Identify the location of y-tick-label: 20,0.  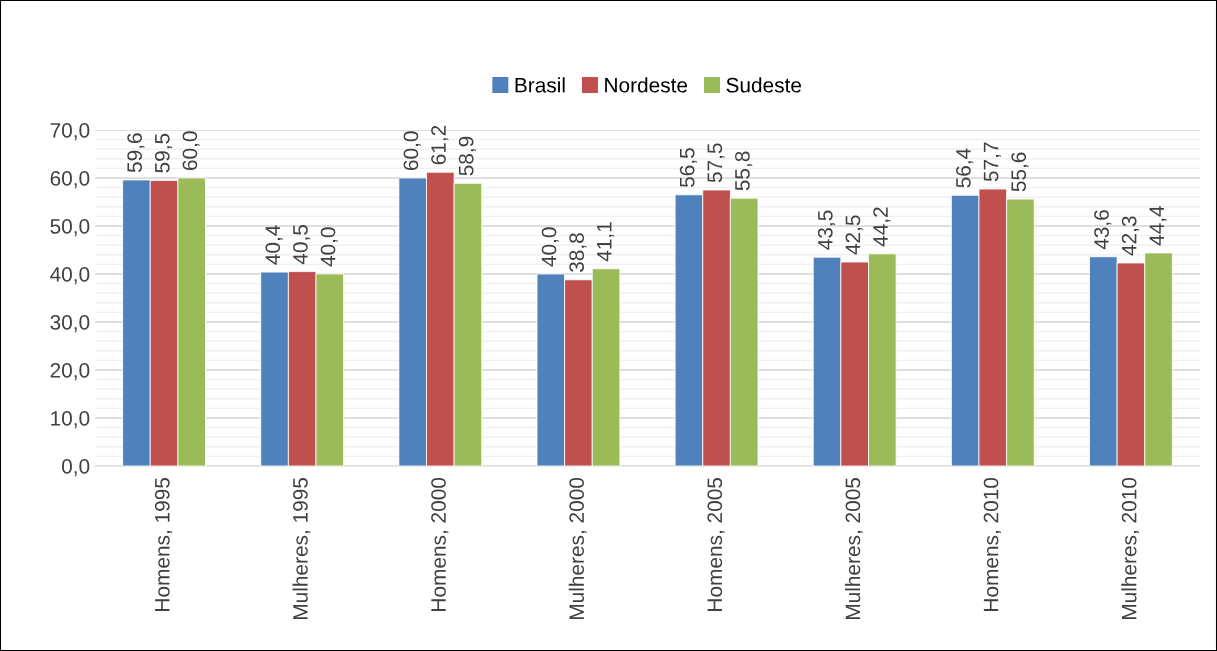
(70, 372).